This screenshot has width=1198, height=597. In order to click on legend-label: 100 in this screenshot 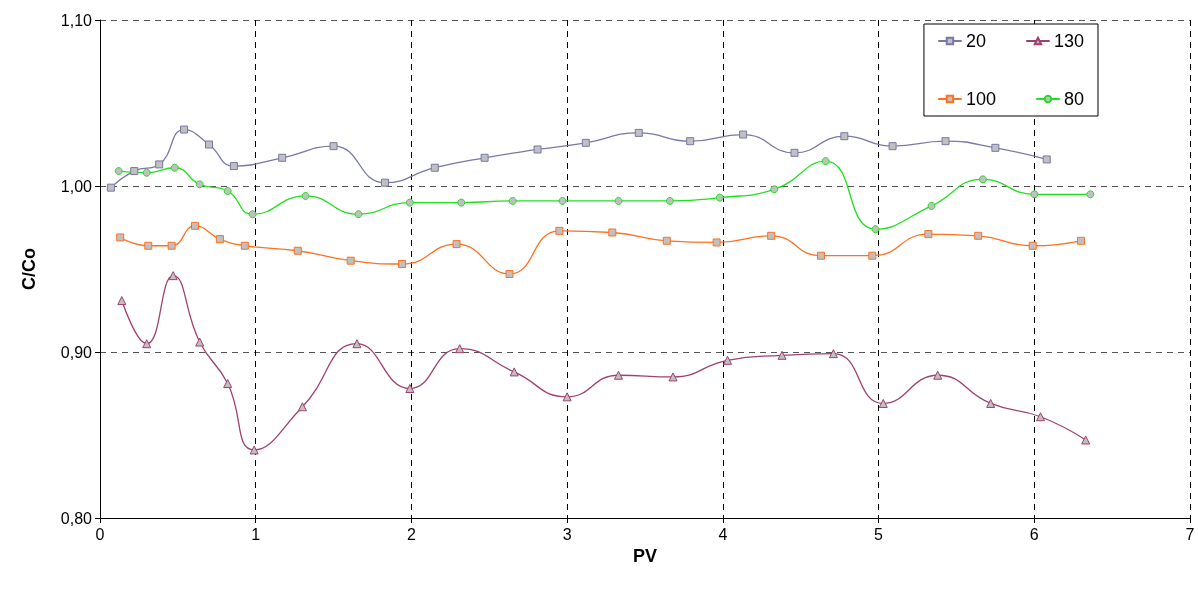, I will do `click(980, 99)`.